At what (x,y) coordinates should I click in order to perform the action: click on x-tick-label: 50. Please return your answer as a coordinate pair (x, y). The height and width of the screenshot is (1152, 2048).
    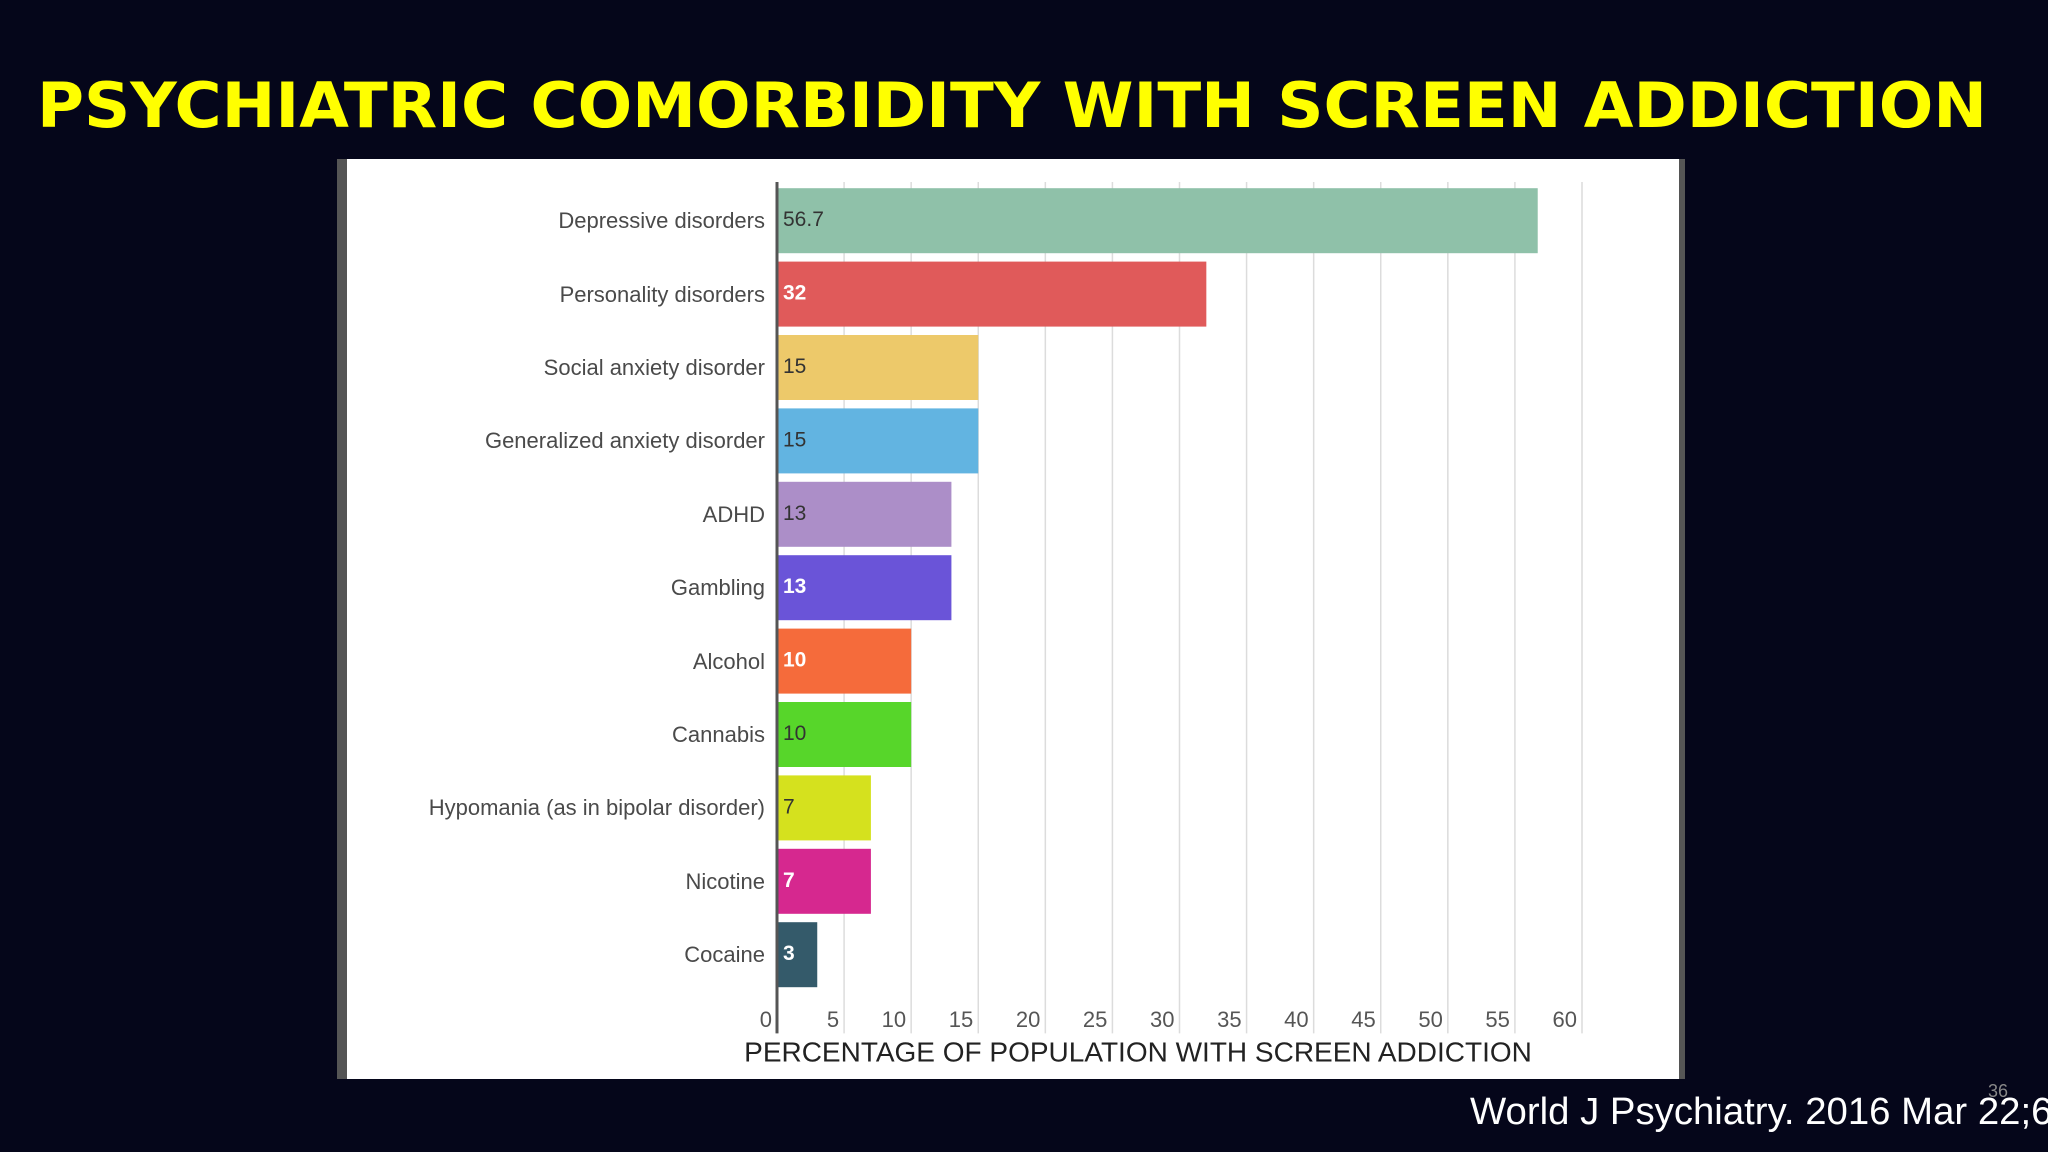
    Looking at the image, I should click on (1430, 1019).